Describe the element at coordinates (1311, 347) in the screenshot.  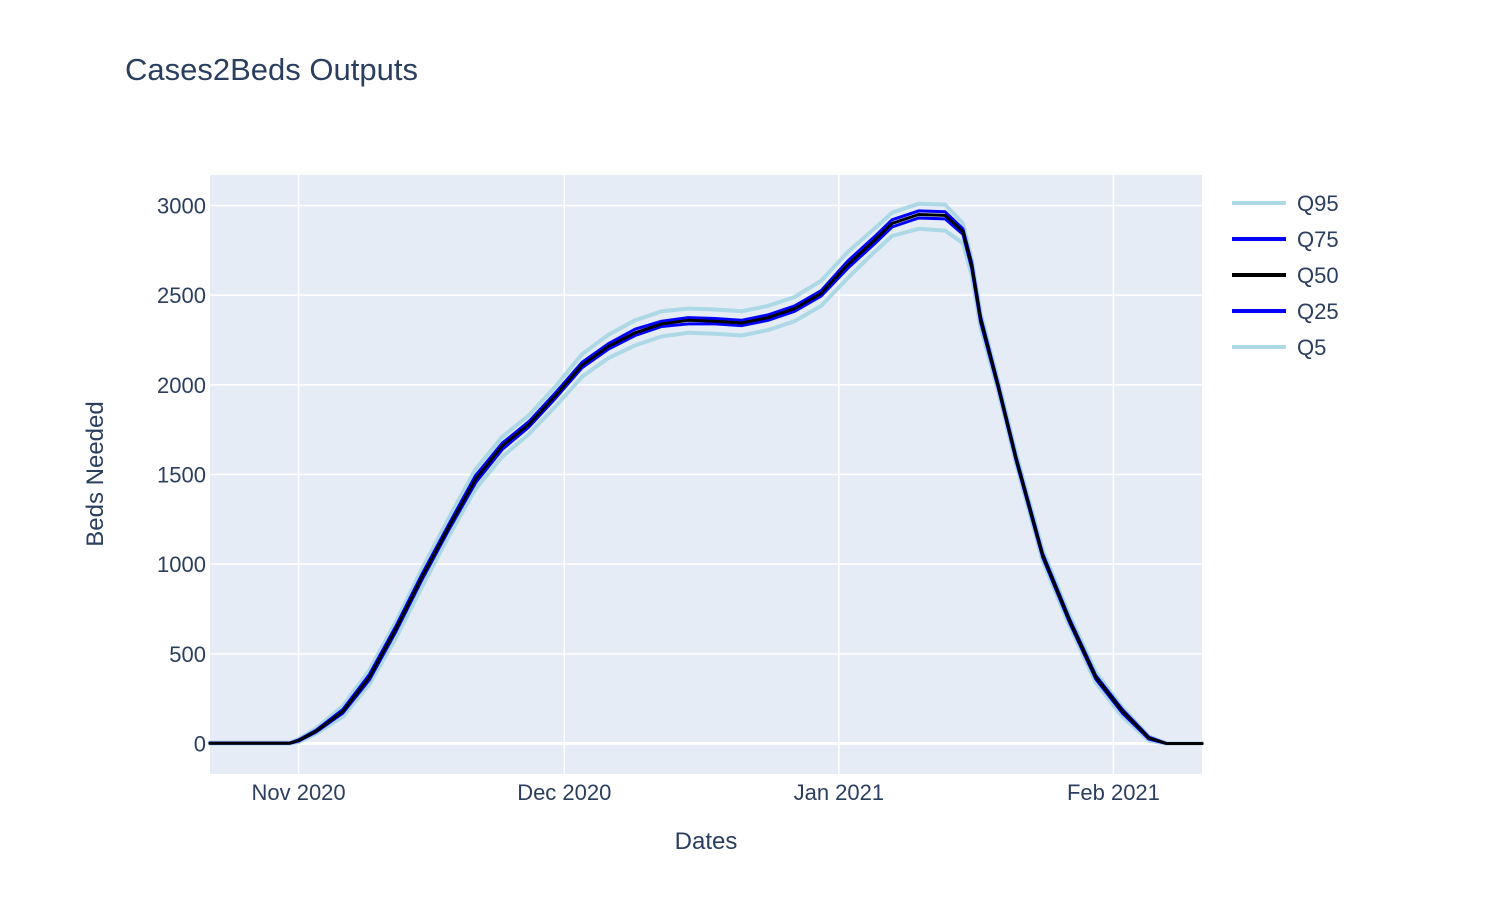
I see `legend-label: Q5` at that location.